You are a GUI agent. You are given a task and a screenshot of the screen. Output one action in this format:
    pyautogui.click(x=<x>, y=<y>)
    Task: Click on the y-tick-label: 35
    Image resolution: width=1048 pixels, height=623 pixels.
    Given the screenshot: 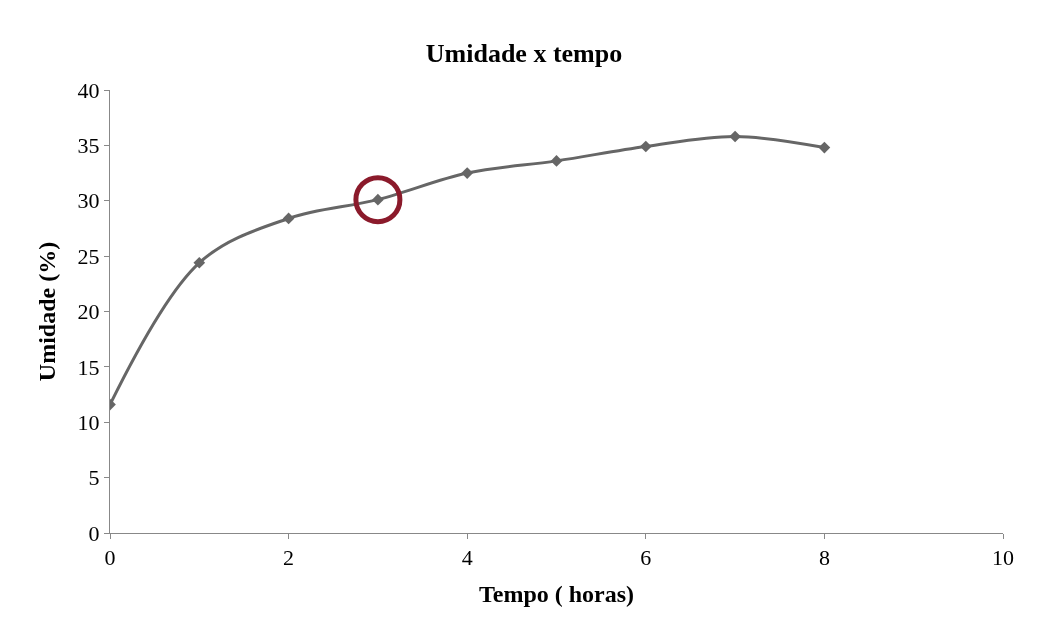 What is the action you would take?
    pyautogui.click(x=88, y=146)
    